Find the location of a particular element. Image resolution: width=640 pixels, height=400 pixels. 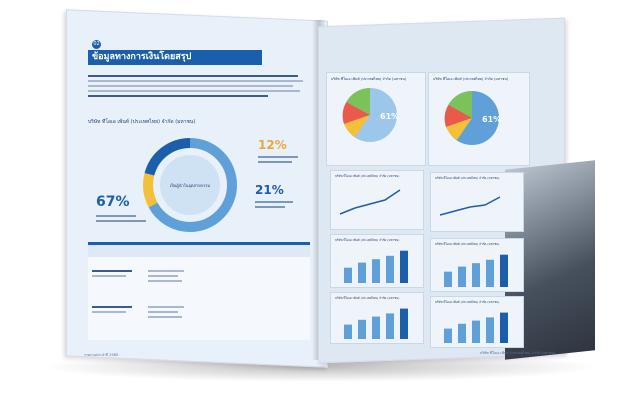

donut-chart: เป็นผู้นำในอุตสาหกรรม is located at coordinates (190, 185).